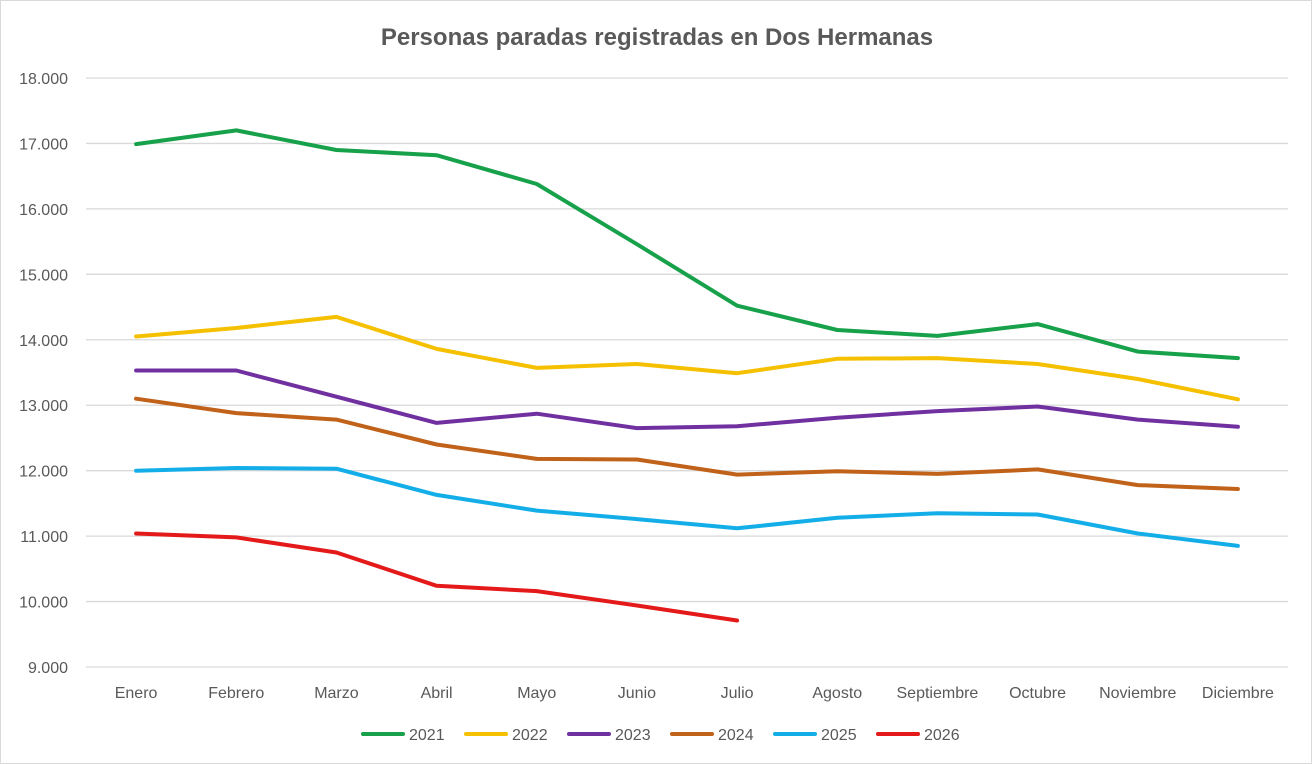 This screenshot has height=764, width=1312. What do you see at coordinates (48, 668) in the screenshot?
I see `y-tick-label: 9.000` at bounding box center [48, 668].